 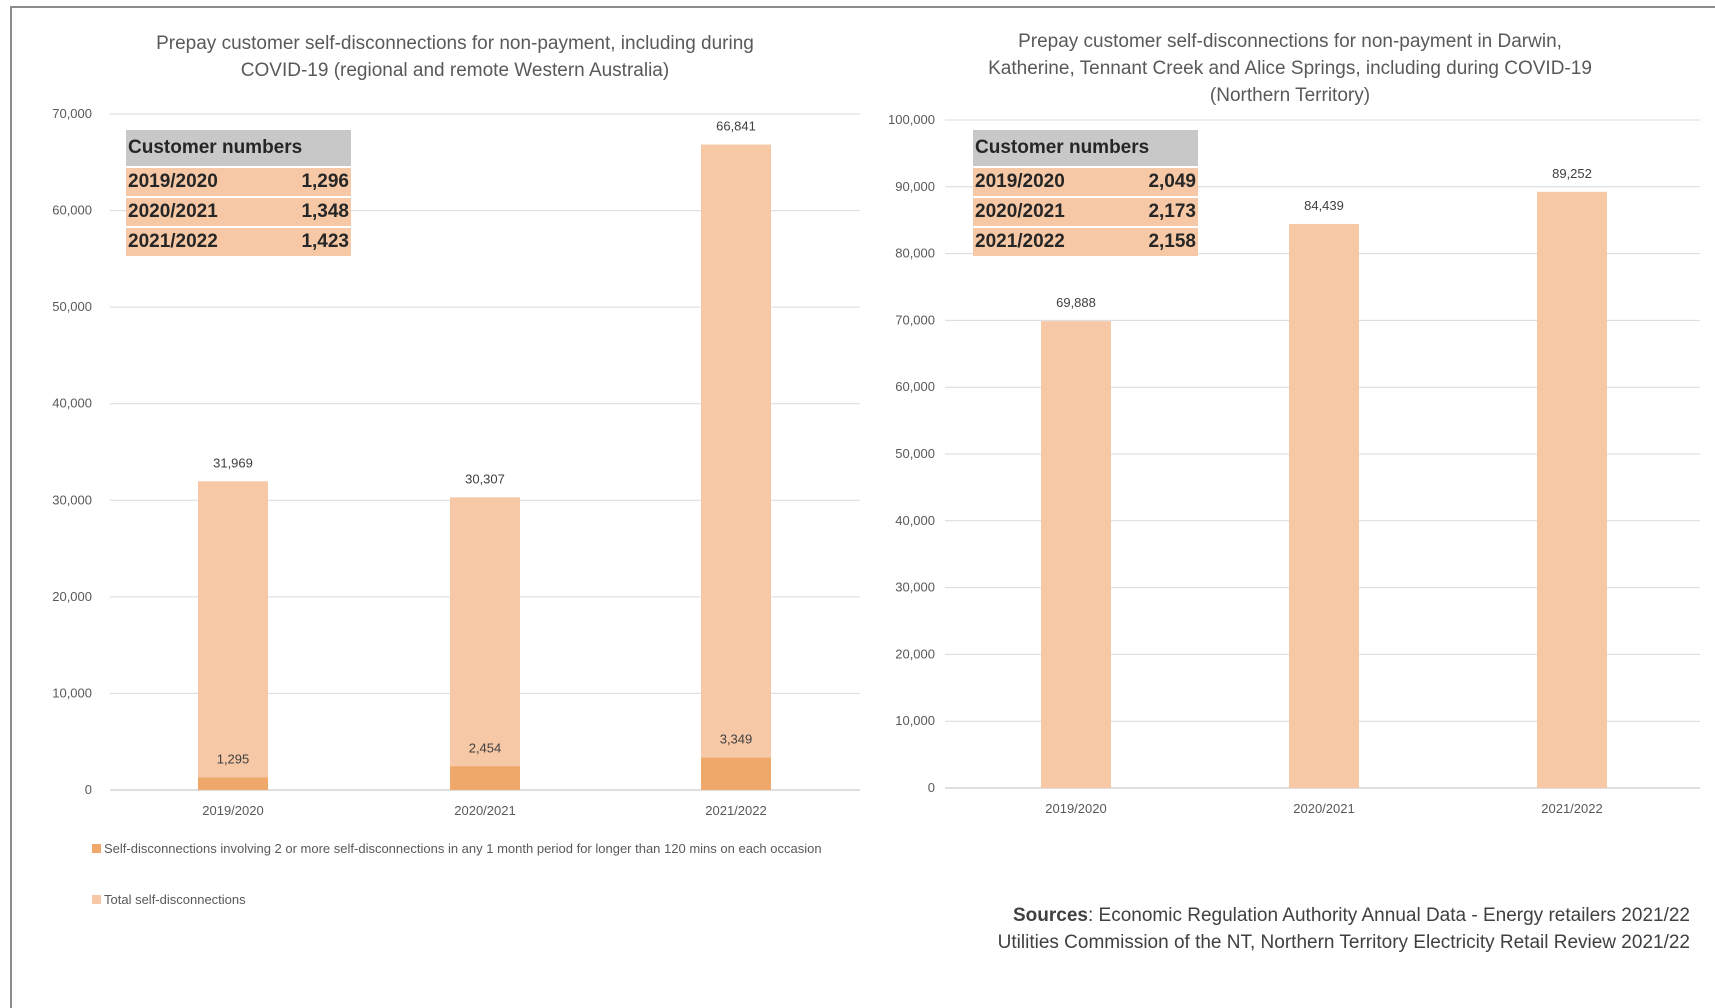 I want to click on right-data-label-total: 89,252, so click(x=1572, y=173).